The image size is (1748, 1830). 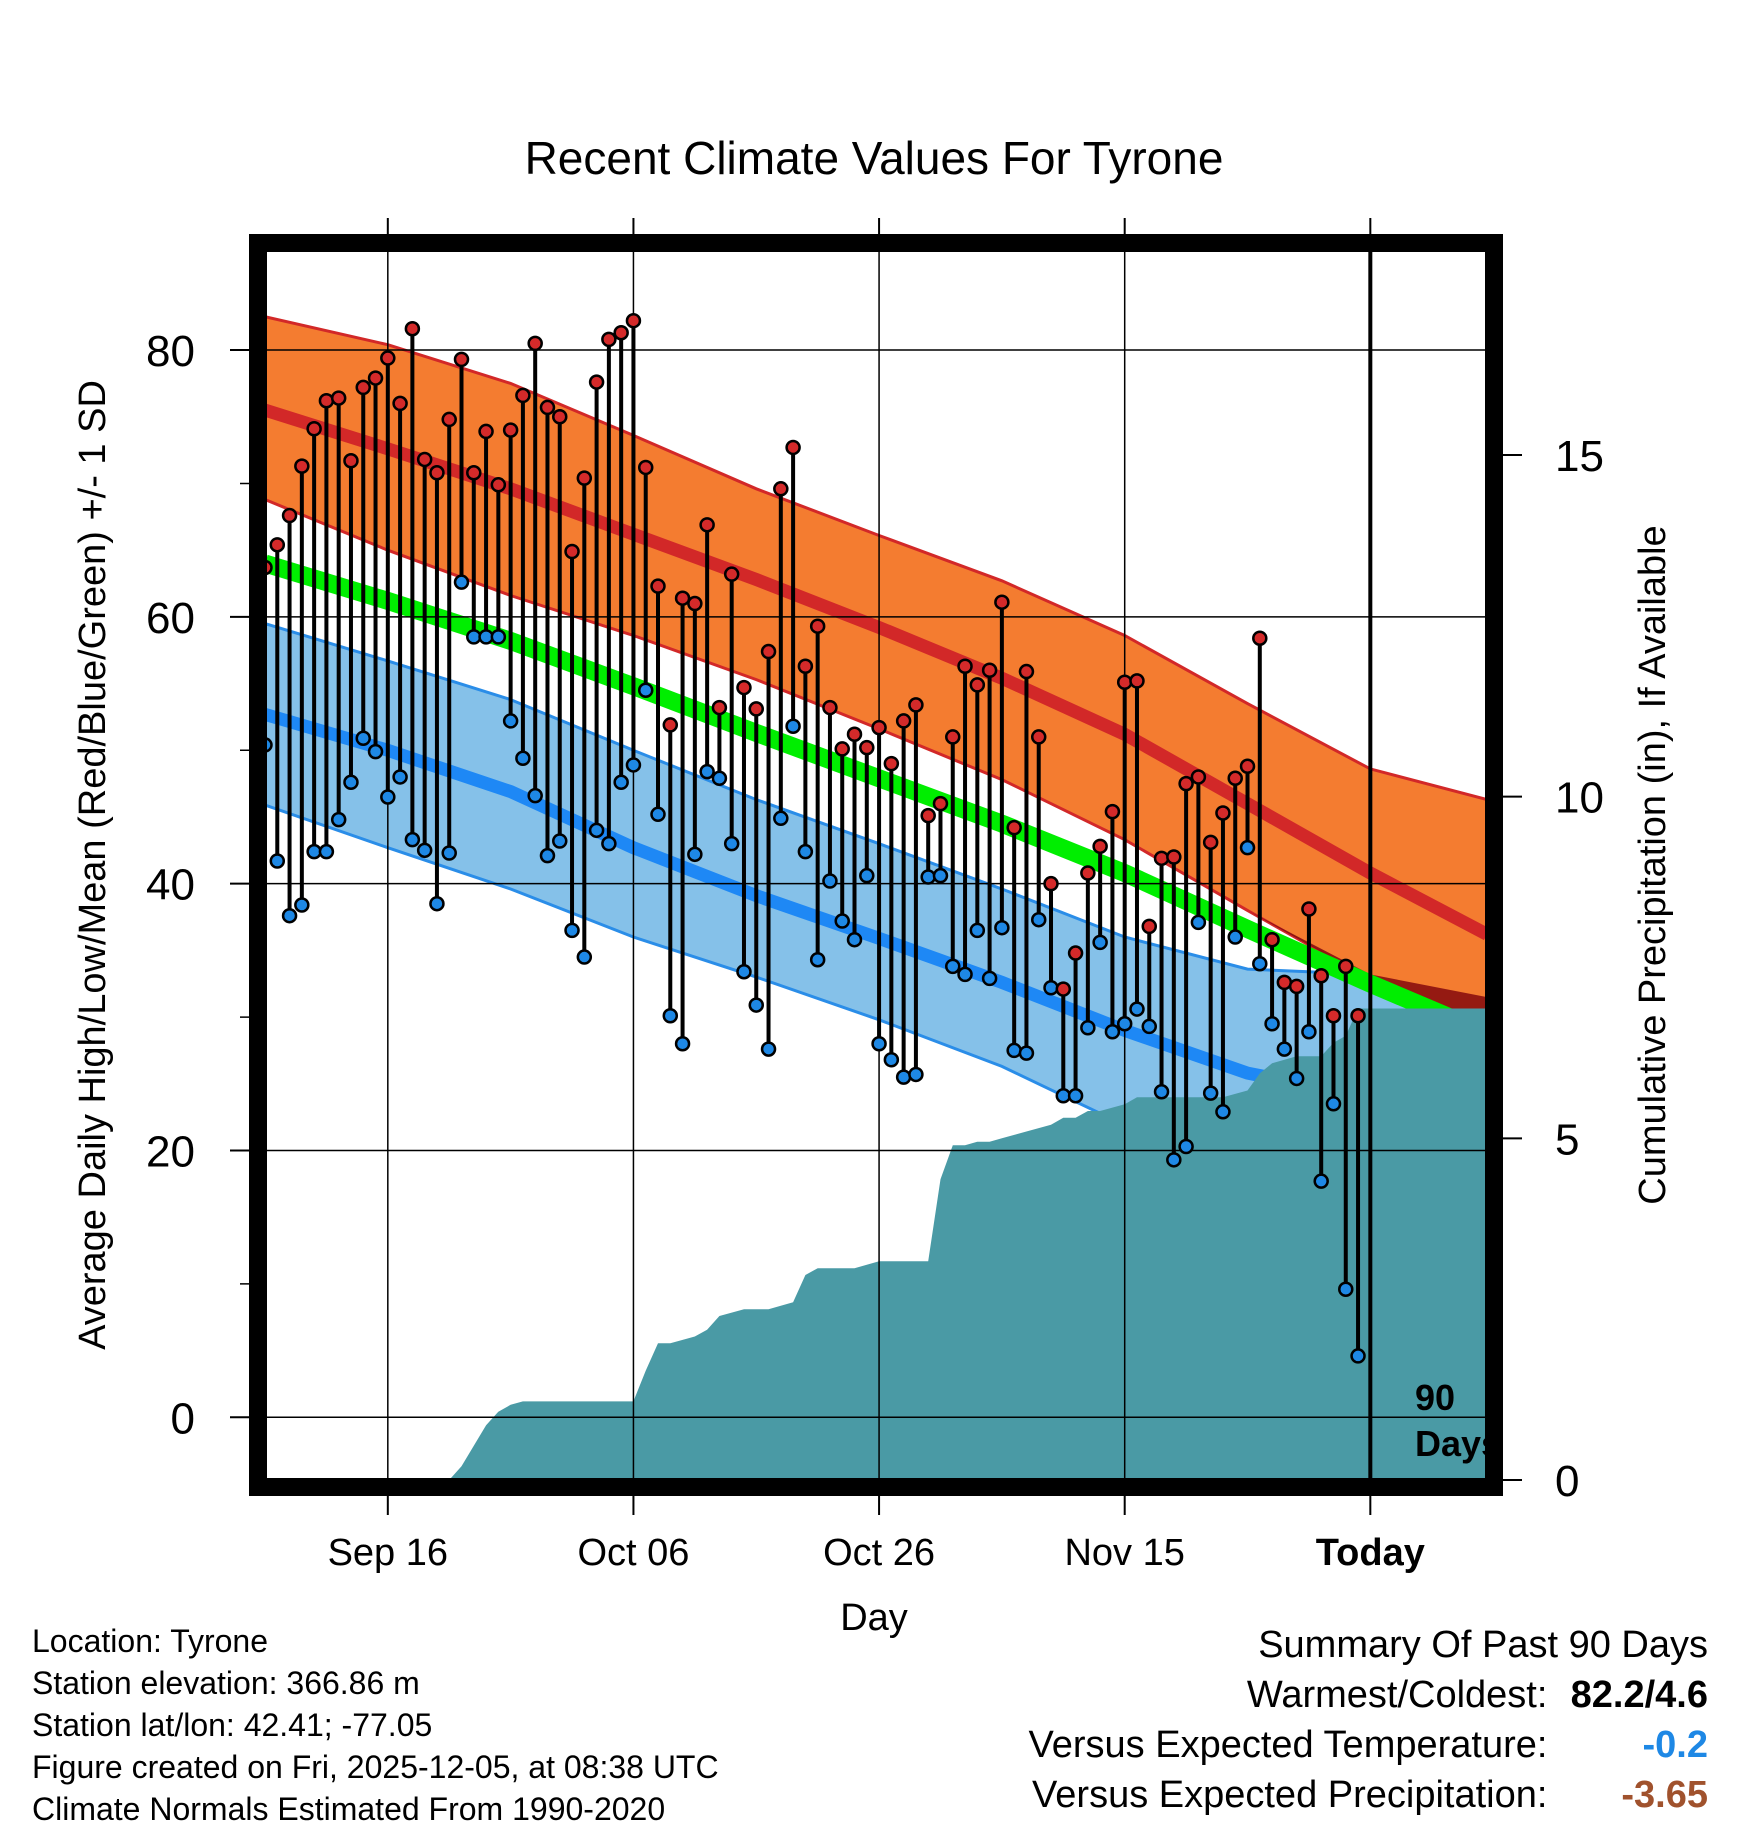 What do you see at coordinates (874, 1618) in the screenshot?
I see `x-axis-label: Day` at bounding box center [874, 1618].